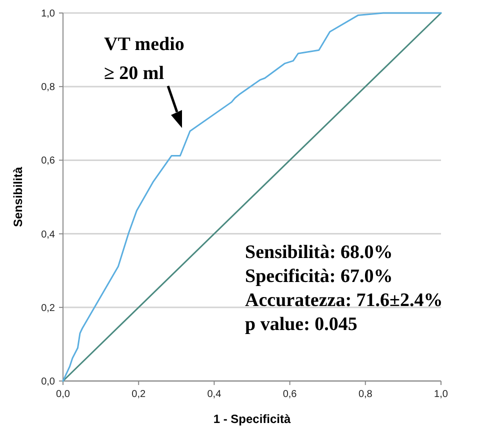 This screenshot has height=431, width=491. What do you see at coordinates (48, 382) in the screenshot?
I see `y-tick-label: 0,0` at bounding box center [48, 382].